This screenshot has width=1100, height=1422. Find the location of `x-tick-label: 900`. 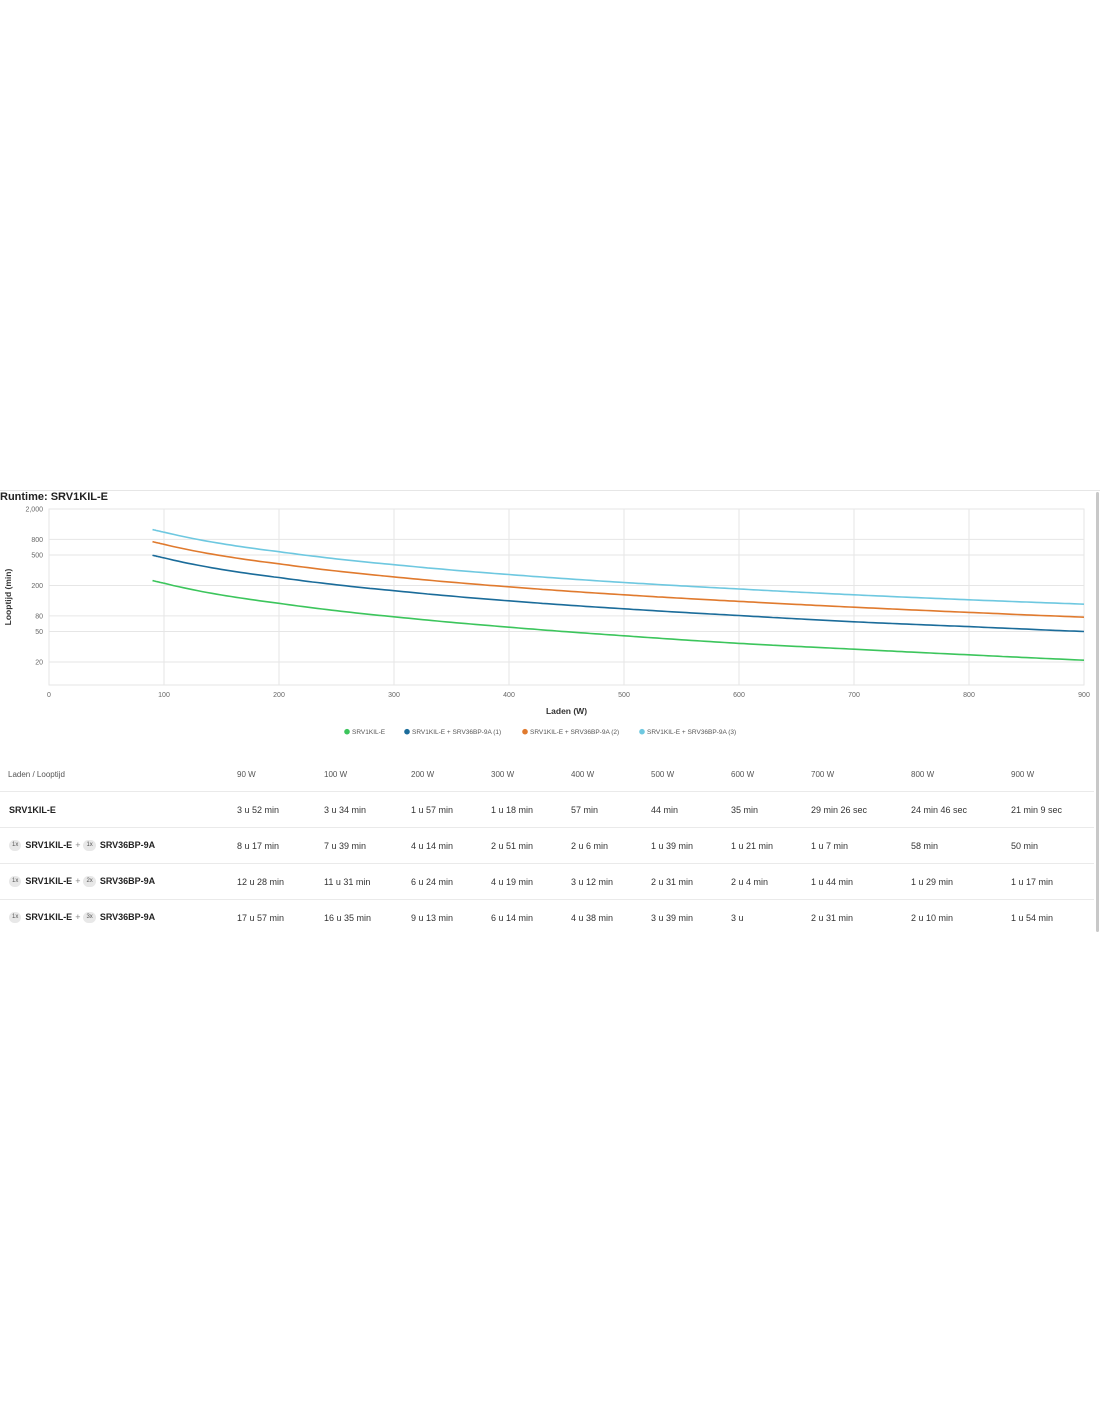

x-tick-label: 900 is located at coordinates (1084, 695).